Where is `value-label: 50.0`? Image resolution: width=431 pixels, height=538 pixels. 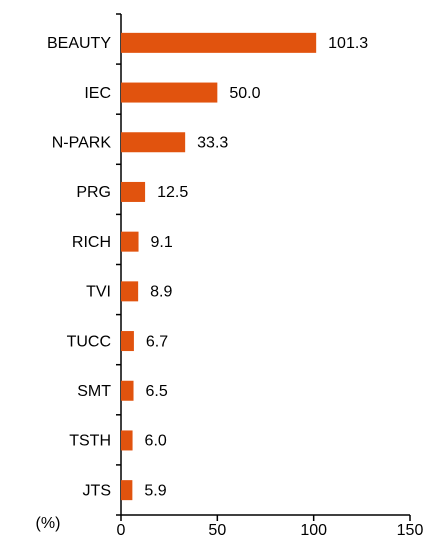 value-label: 50.0 is located at coordinates (244, 93).